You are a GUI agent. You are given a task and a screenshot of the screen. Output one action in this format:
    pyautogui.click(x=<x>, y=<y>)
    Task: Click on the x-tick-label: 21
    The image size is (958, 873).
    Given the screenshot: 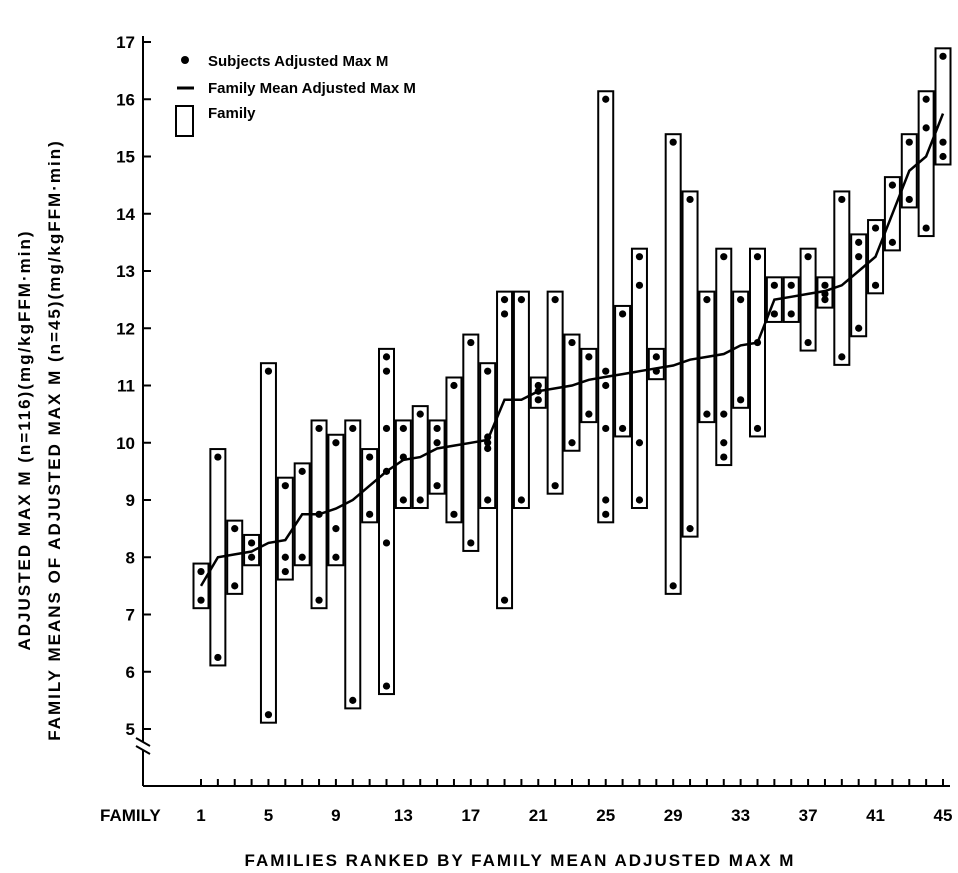 What is the action you would take?
    pyautogui.click(x=538, y=815)
    